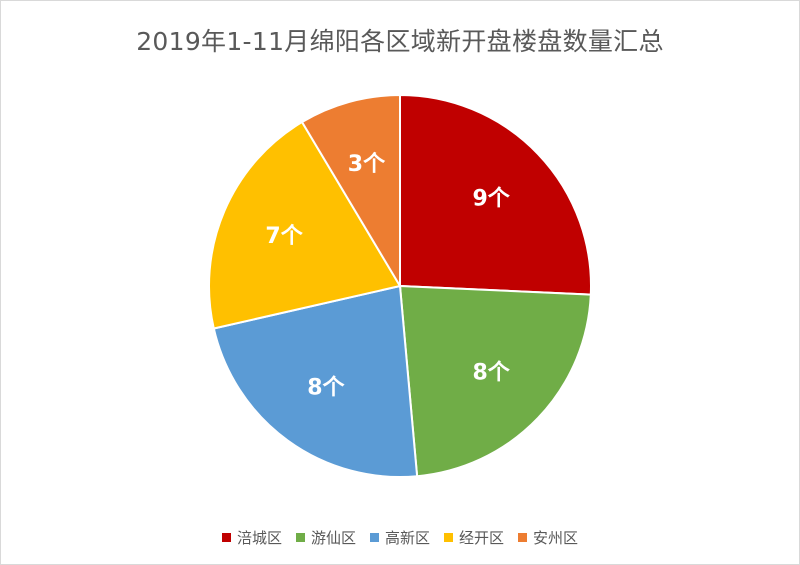  I want to click on legend-item: 涪城区, so click(251, 537).